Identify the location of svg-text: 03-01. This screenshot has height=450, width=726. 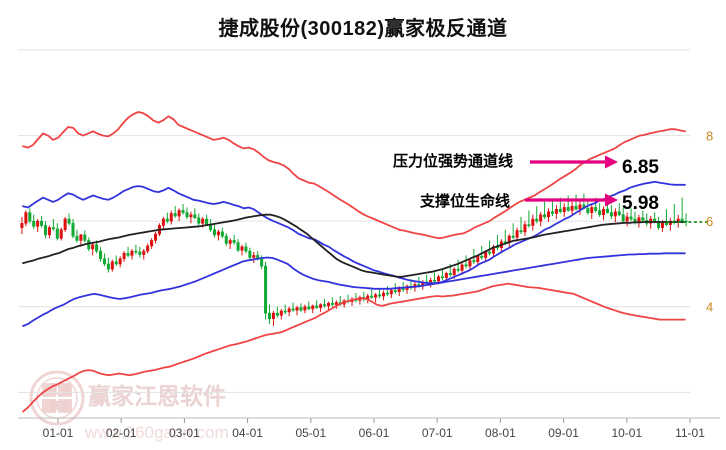
(184, 433).